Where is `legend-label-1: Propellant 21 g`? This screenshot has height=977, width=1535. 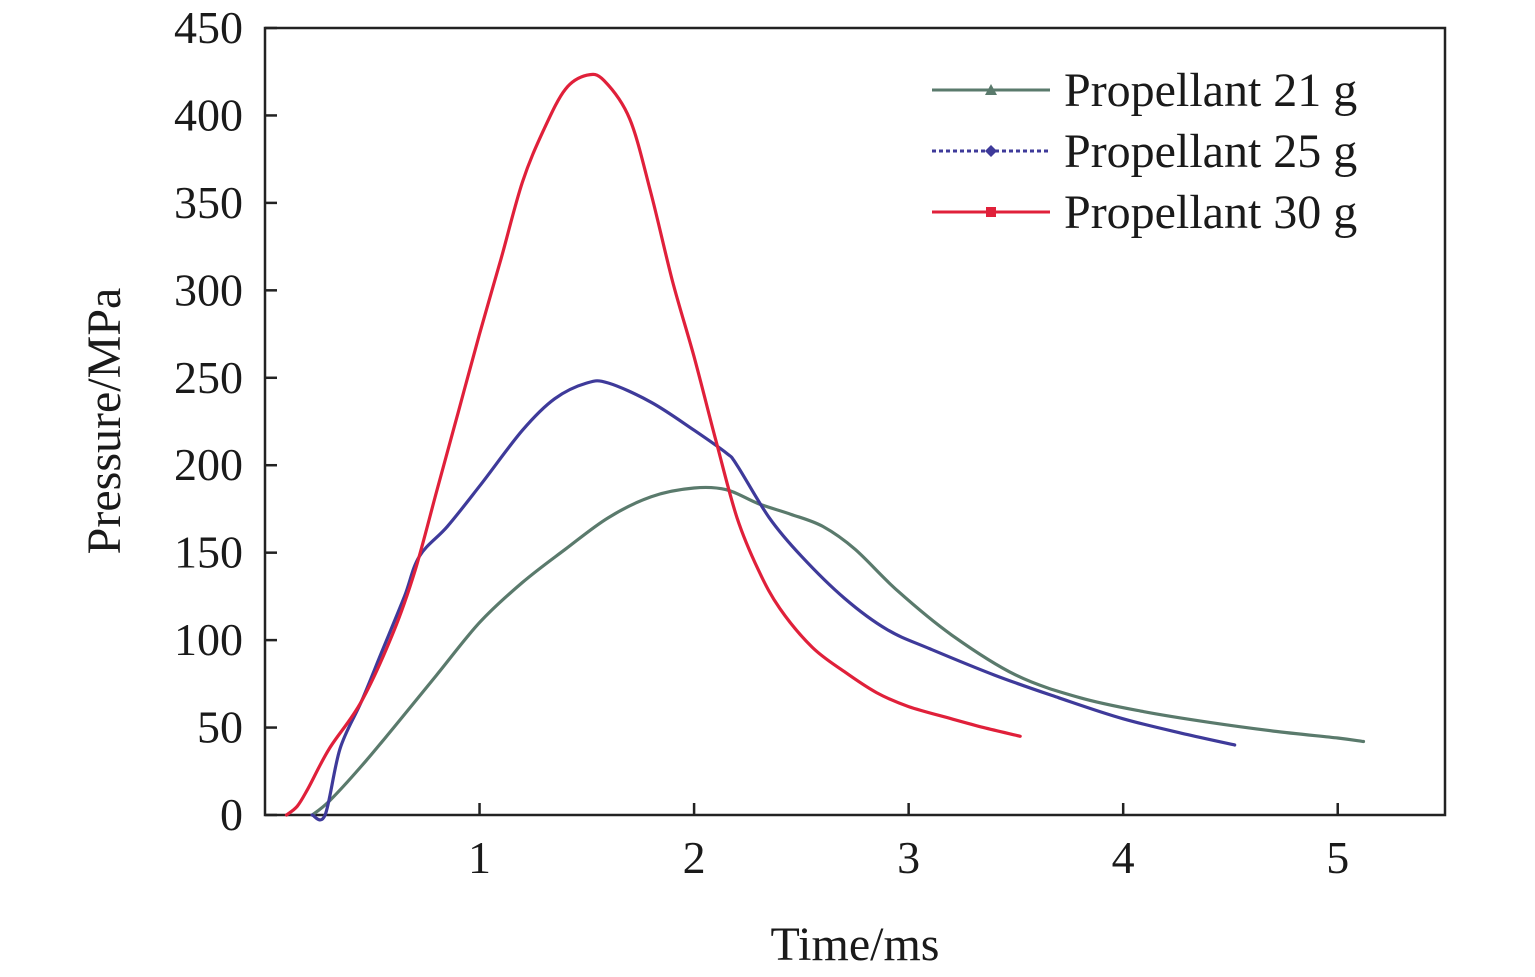
legend-label-1: Propellant 21 g is located at coordinates (1210, 90).